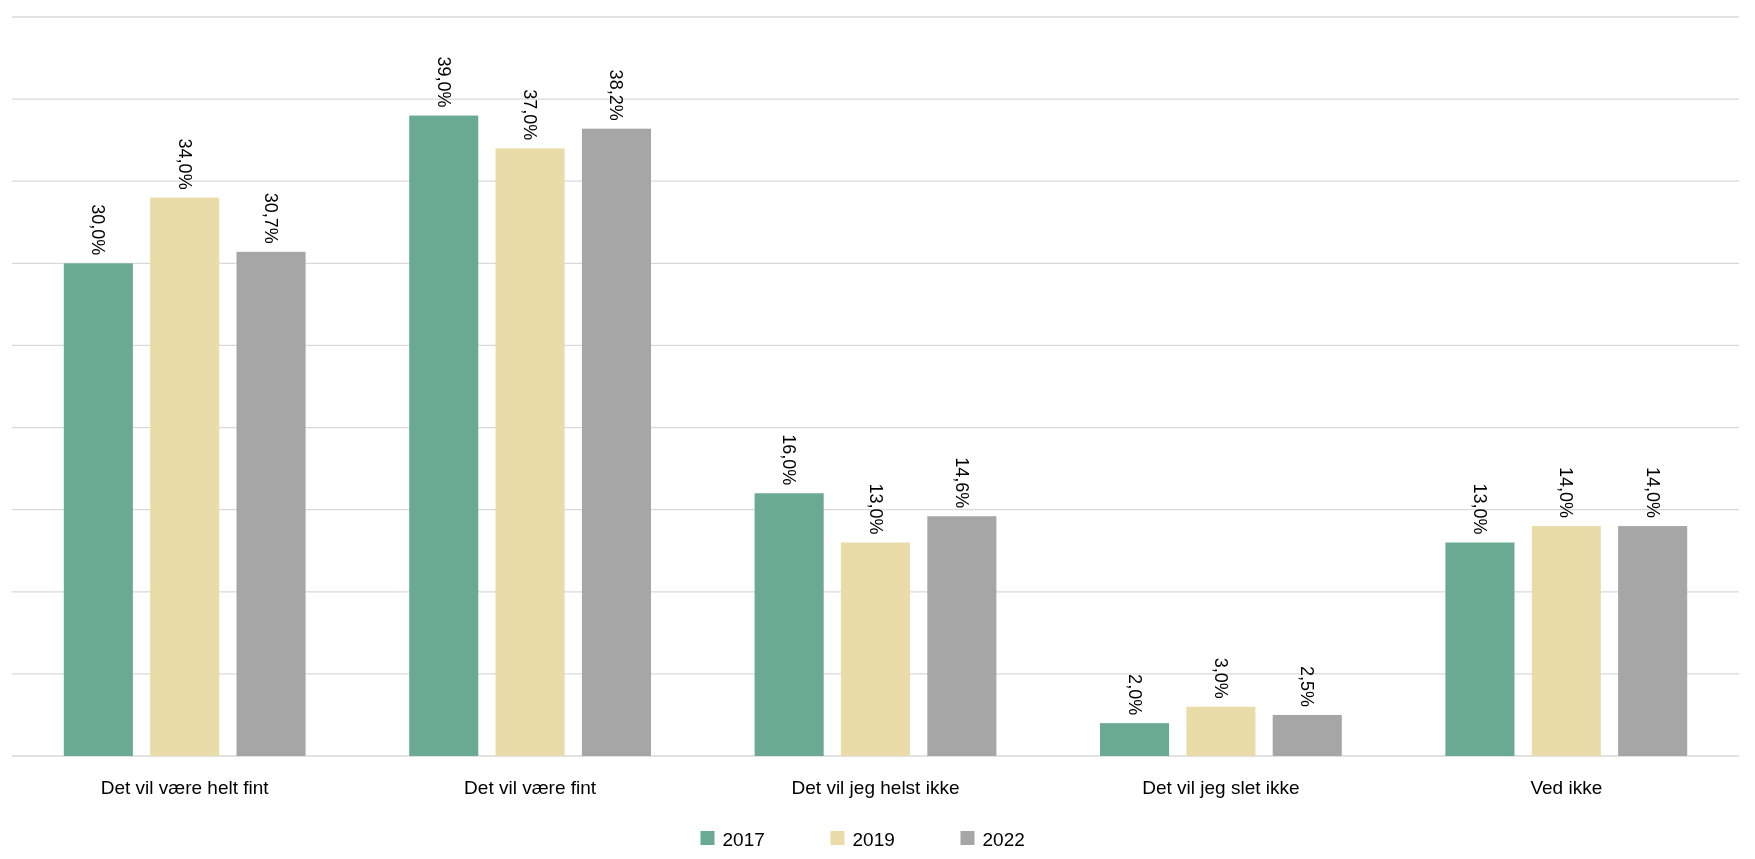  I want to click on data-label: 2,0%, so click(1134, 695).